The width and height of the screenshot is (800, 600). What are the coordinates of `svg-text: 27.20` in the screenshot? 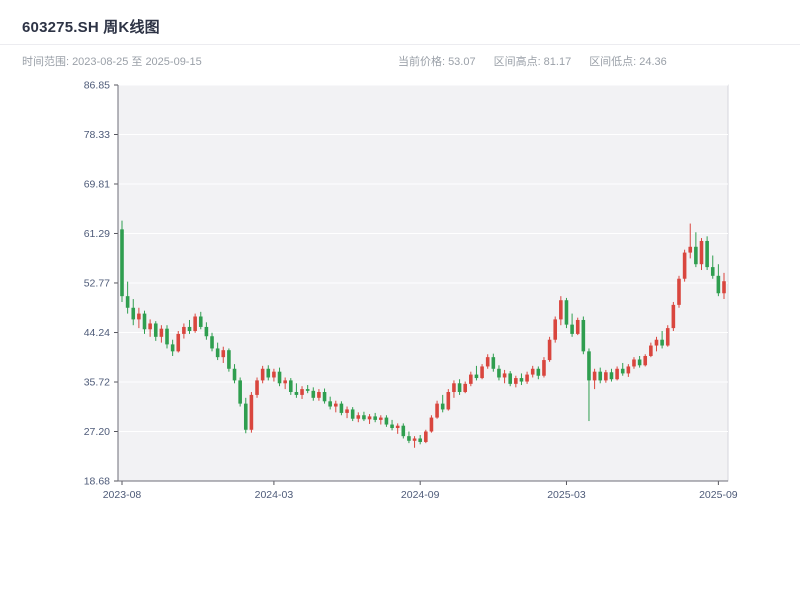 It's located at (97, 432).